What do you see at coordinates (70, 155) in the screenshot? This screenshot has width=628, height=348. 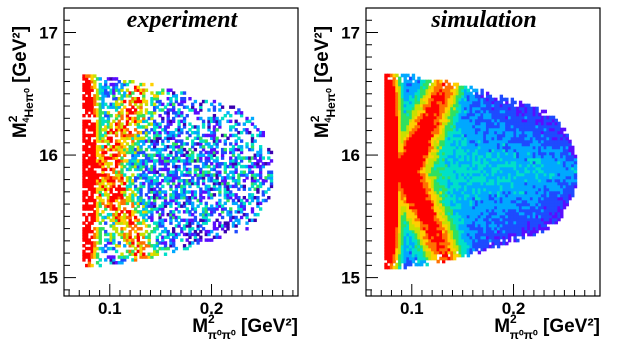 I see `y-axis-ticks` at bounding box center [70, 155].